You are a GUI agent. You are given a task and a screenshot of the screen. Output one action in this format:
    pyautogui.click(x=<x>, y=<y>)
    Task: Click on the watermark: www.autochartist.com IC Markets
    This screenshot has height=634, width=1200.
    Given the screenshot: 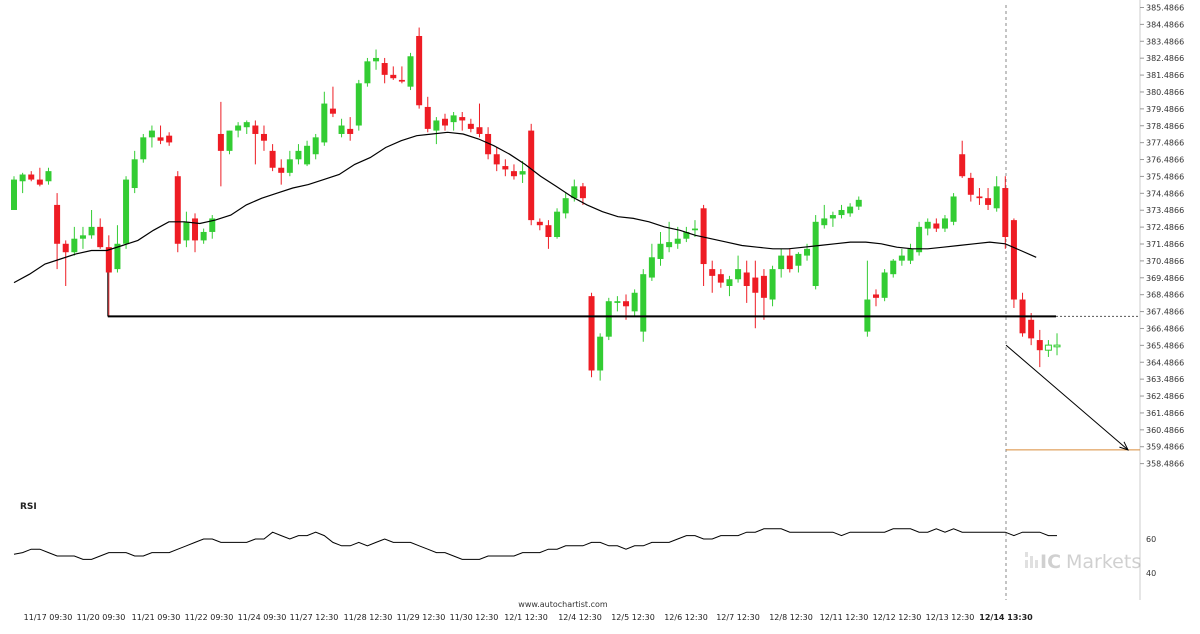 What is the action you would take?
    pyautogui.click(x=829, y=580)
    